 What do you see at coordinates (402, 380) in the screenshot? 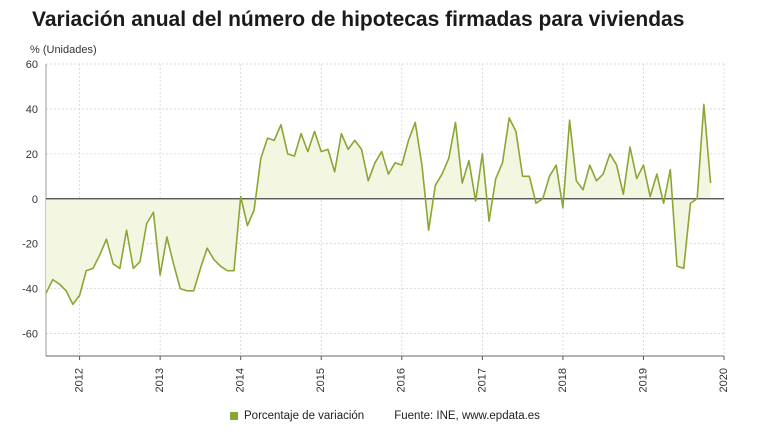
I see `x-tick-label: 2016` at bounding box center [402, 380].